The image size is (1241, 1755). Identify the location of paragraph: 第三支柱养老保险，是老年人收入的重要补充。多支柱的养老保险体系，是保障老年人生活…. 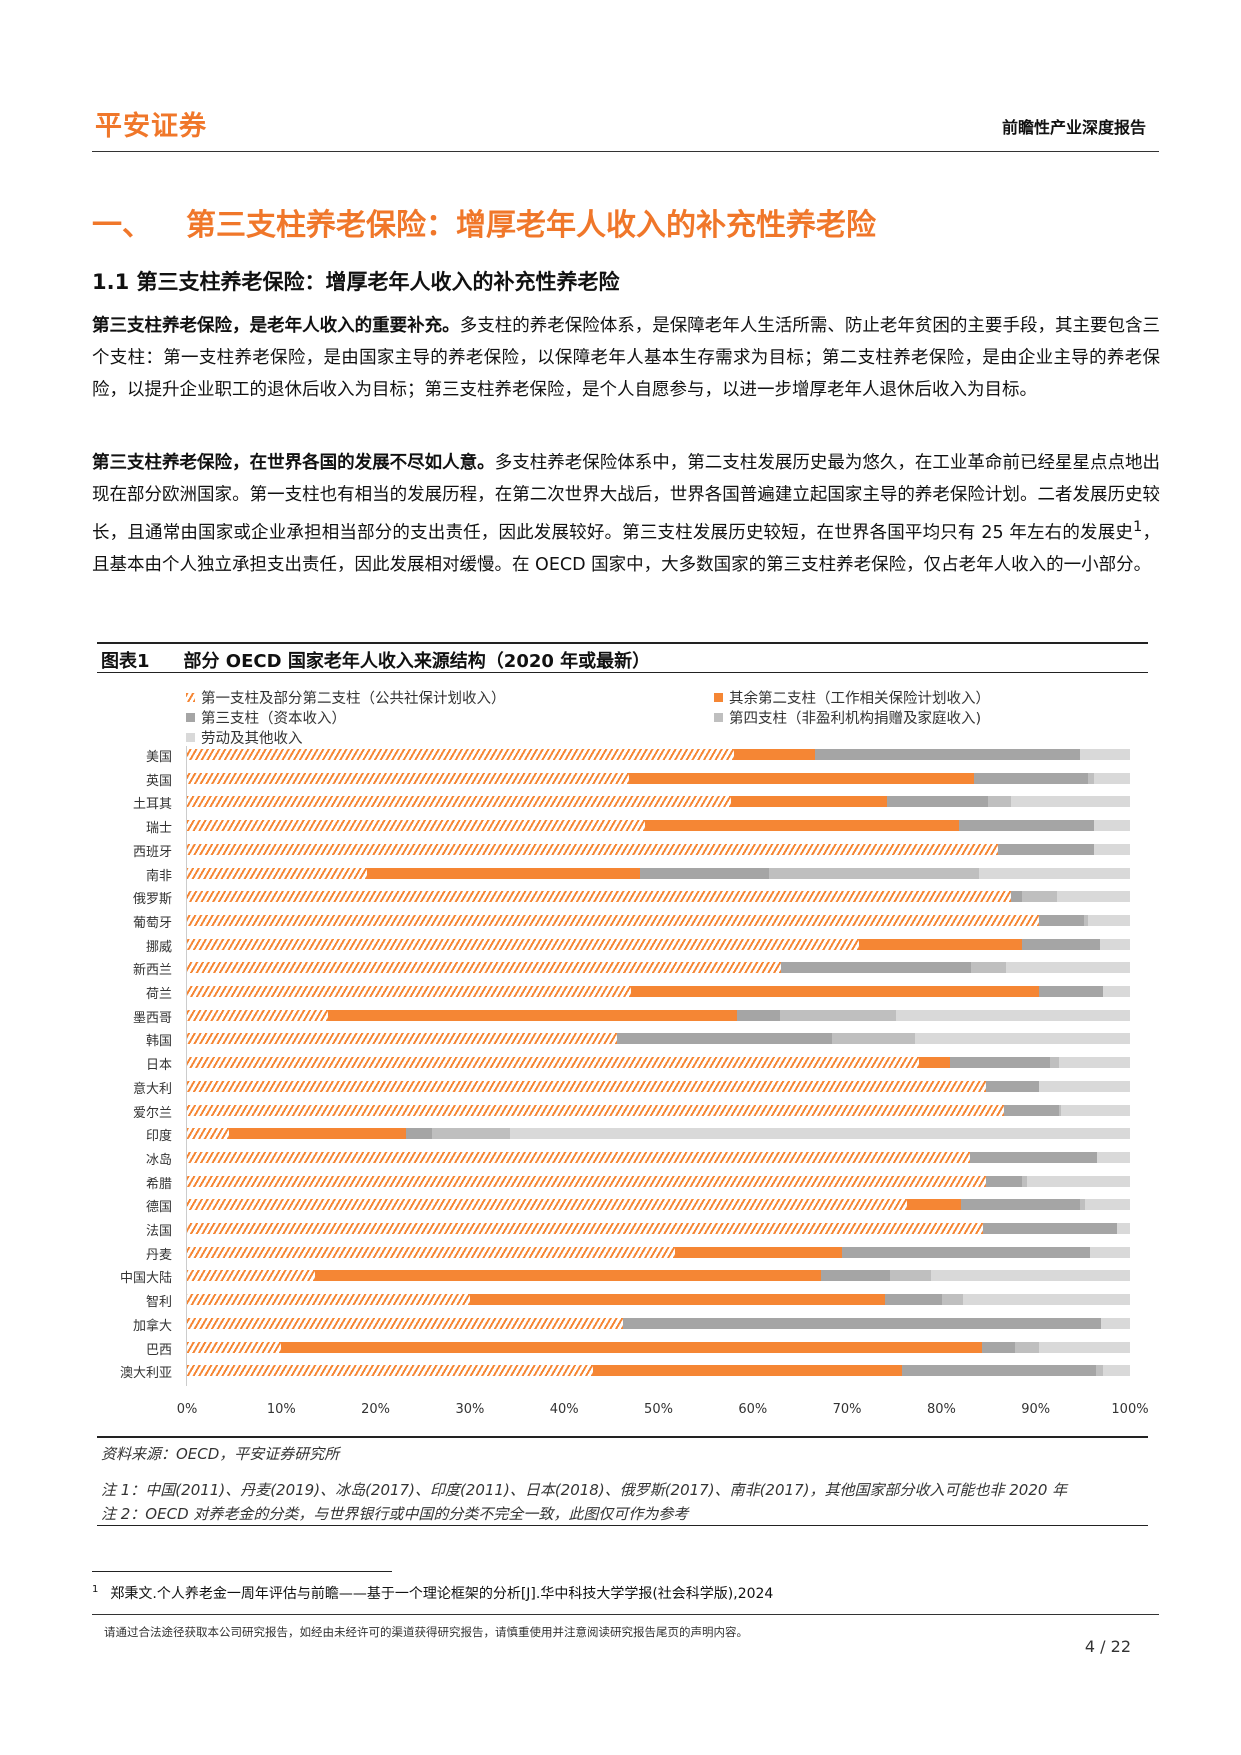
(626, 358).